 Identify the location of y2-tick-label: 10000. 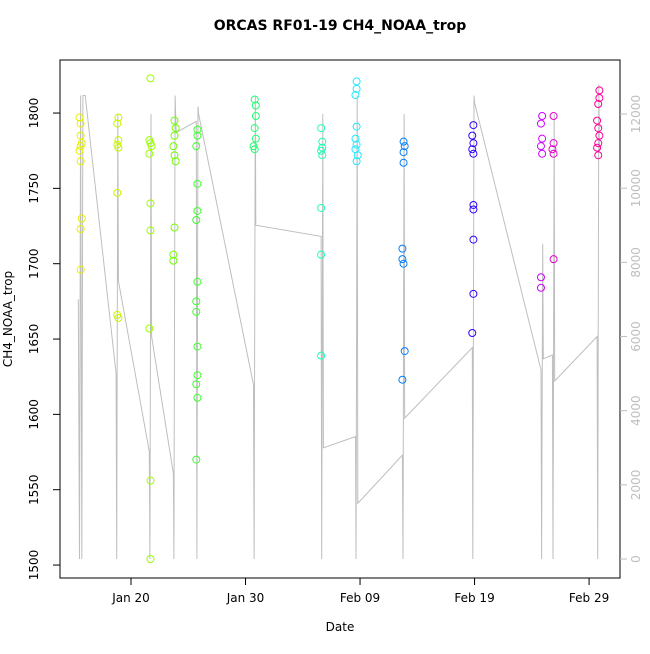
(636, 188).